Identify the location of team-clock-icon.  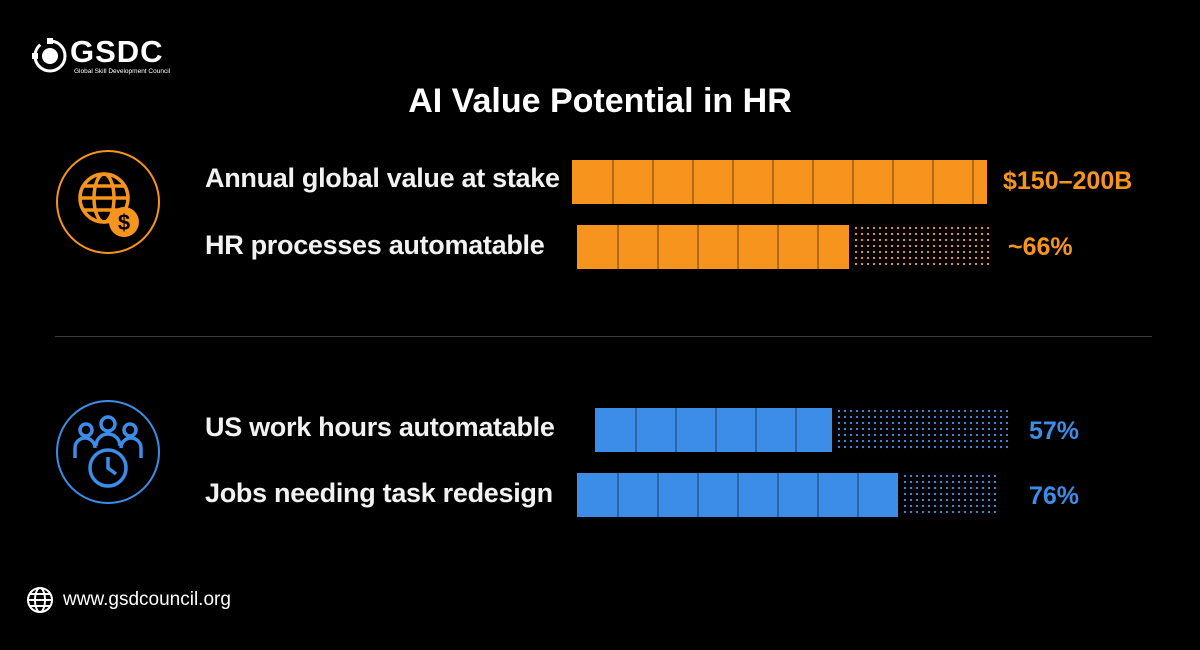
(108, 452).